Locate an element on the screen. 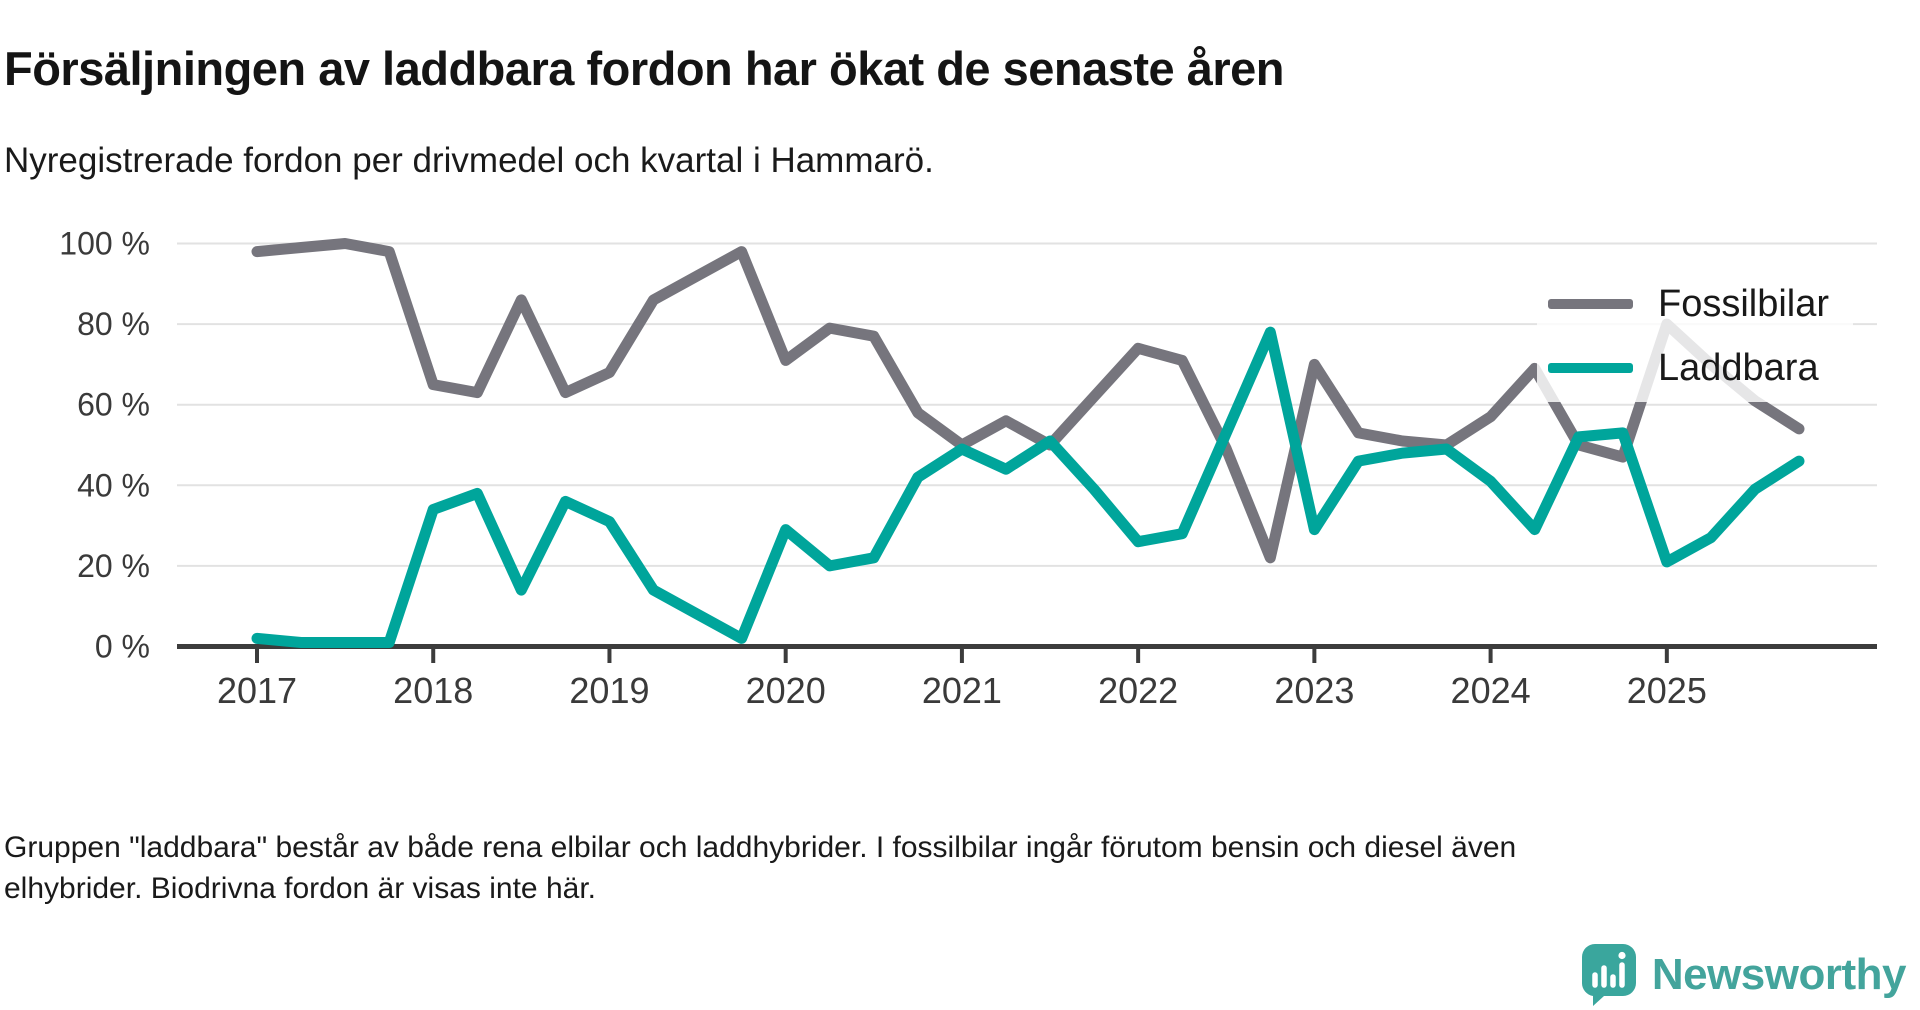 The height and width of the screenshot is (1010, 1920). x-axis-tick-label: 2022 is located at coordinates (1138, 690).